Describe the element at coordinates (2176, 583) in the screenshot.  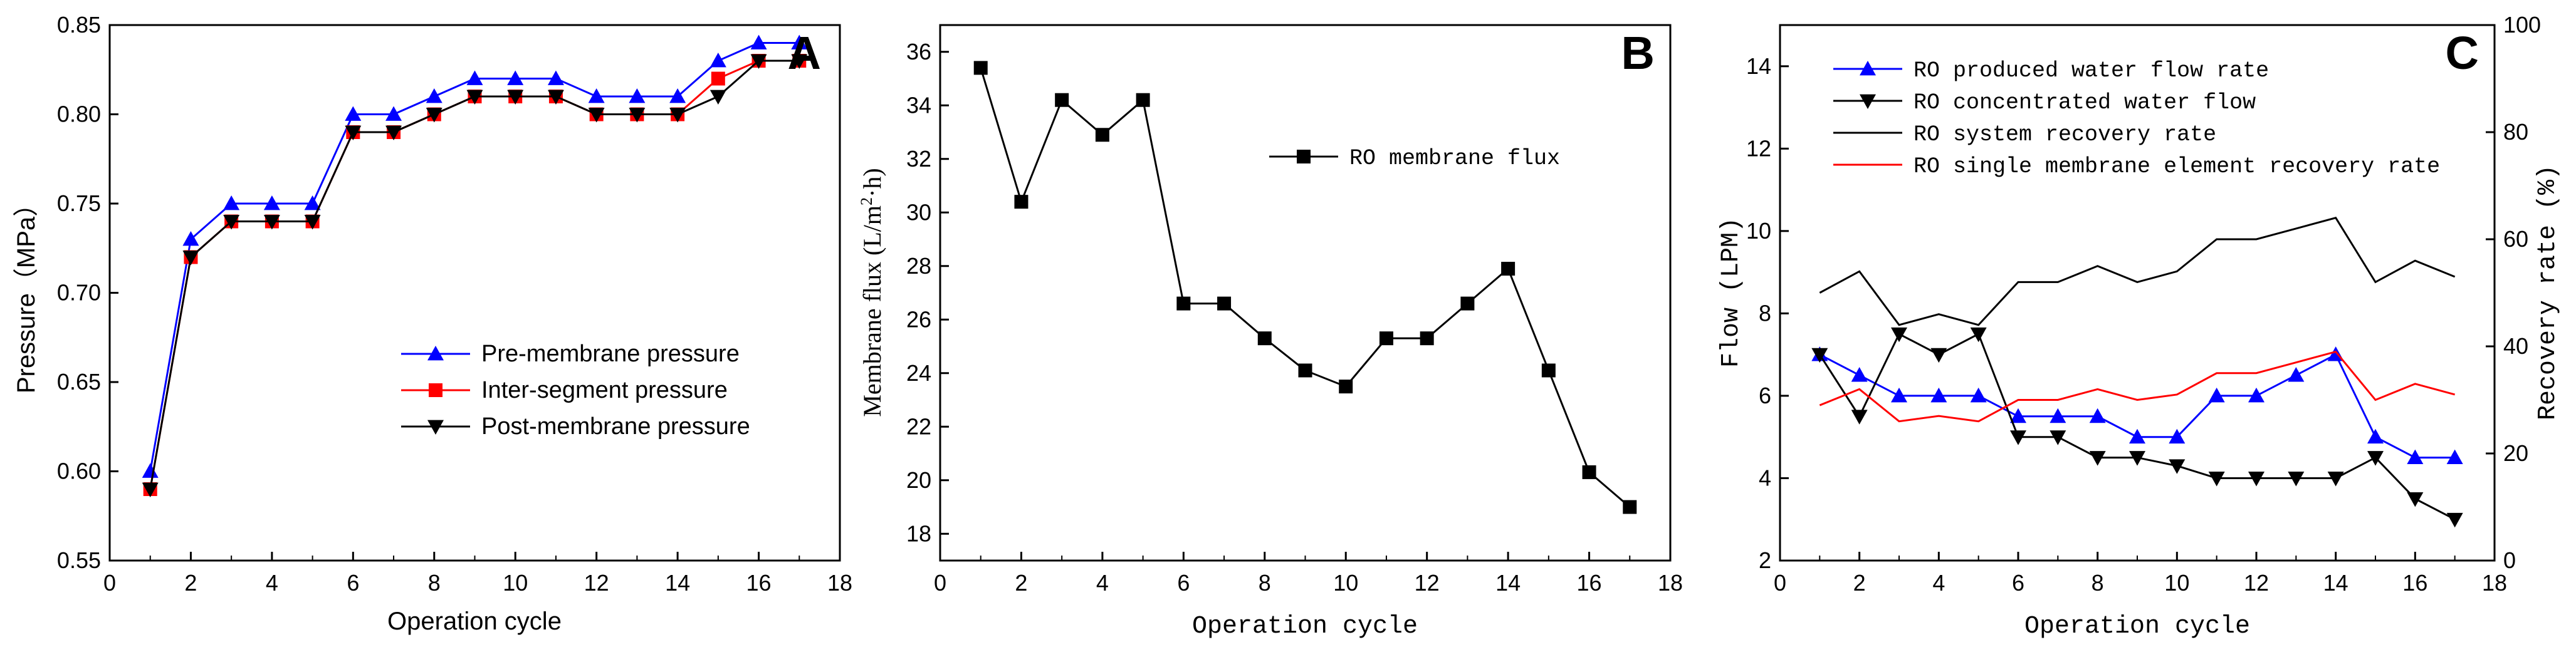
I see `panel-c-x-tick-label: 10` at that location.